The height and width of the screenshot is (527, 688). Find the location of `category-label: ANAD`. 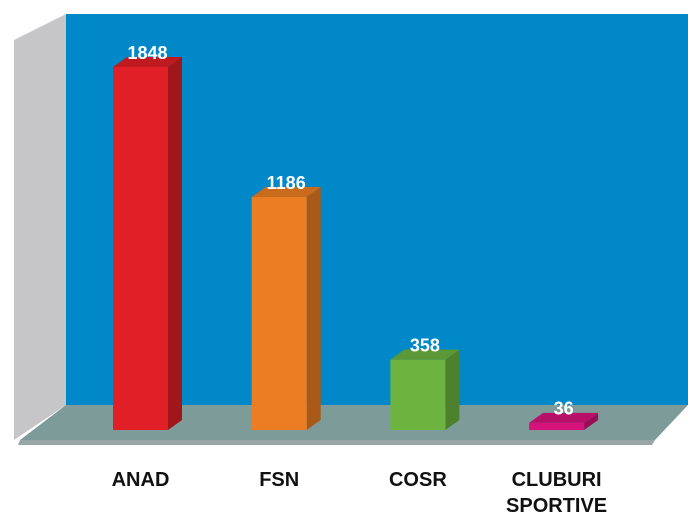

category-label: ANAD is located at coordinates (140, 480).